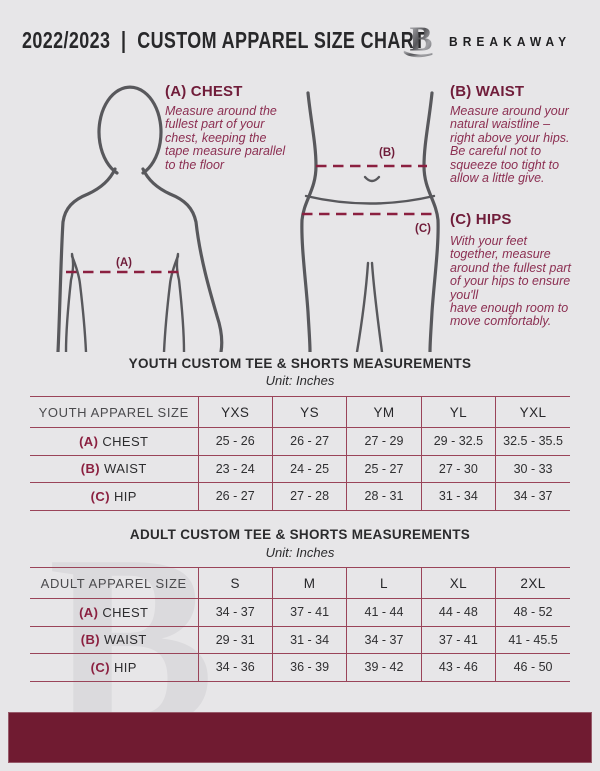 The image size is (600, 771). Describe the element at coordinates (458, 612) in the screenshot. I see `cell: 44 - 48` at that location.